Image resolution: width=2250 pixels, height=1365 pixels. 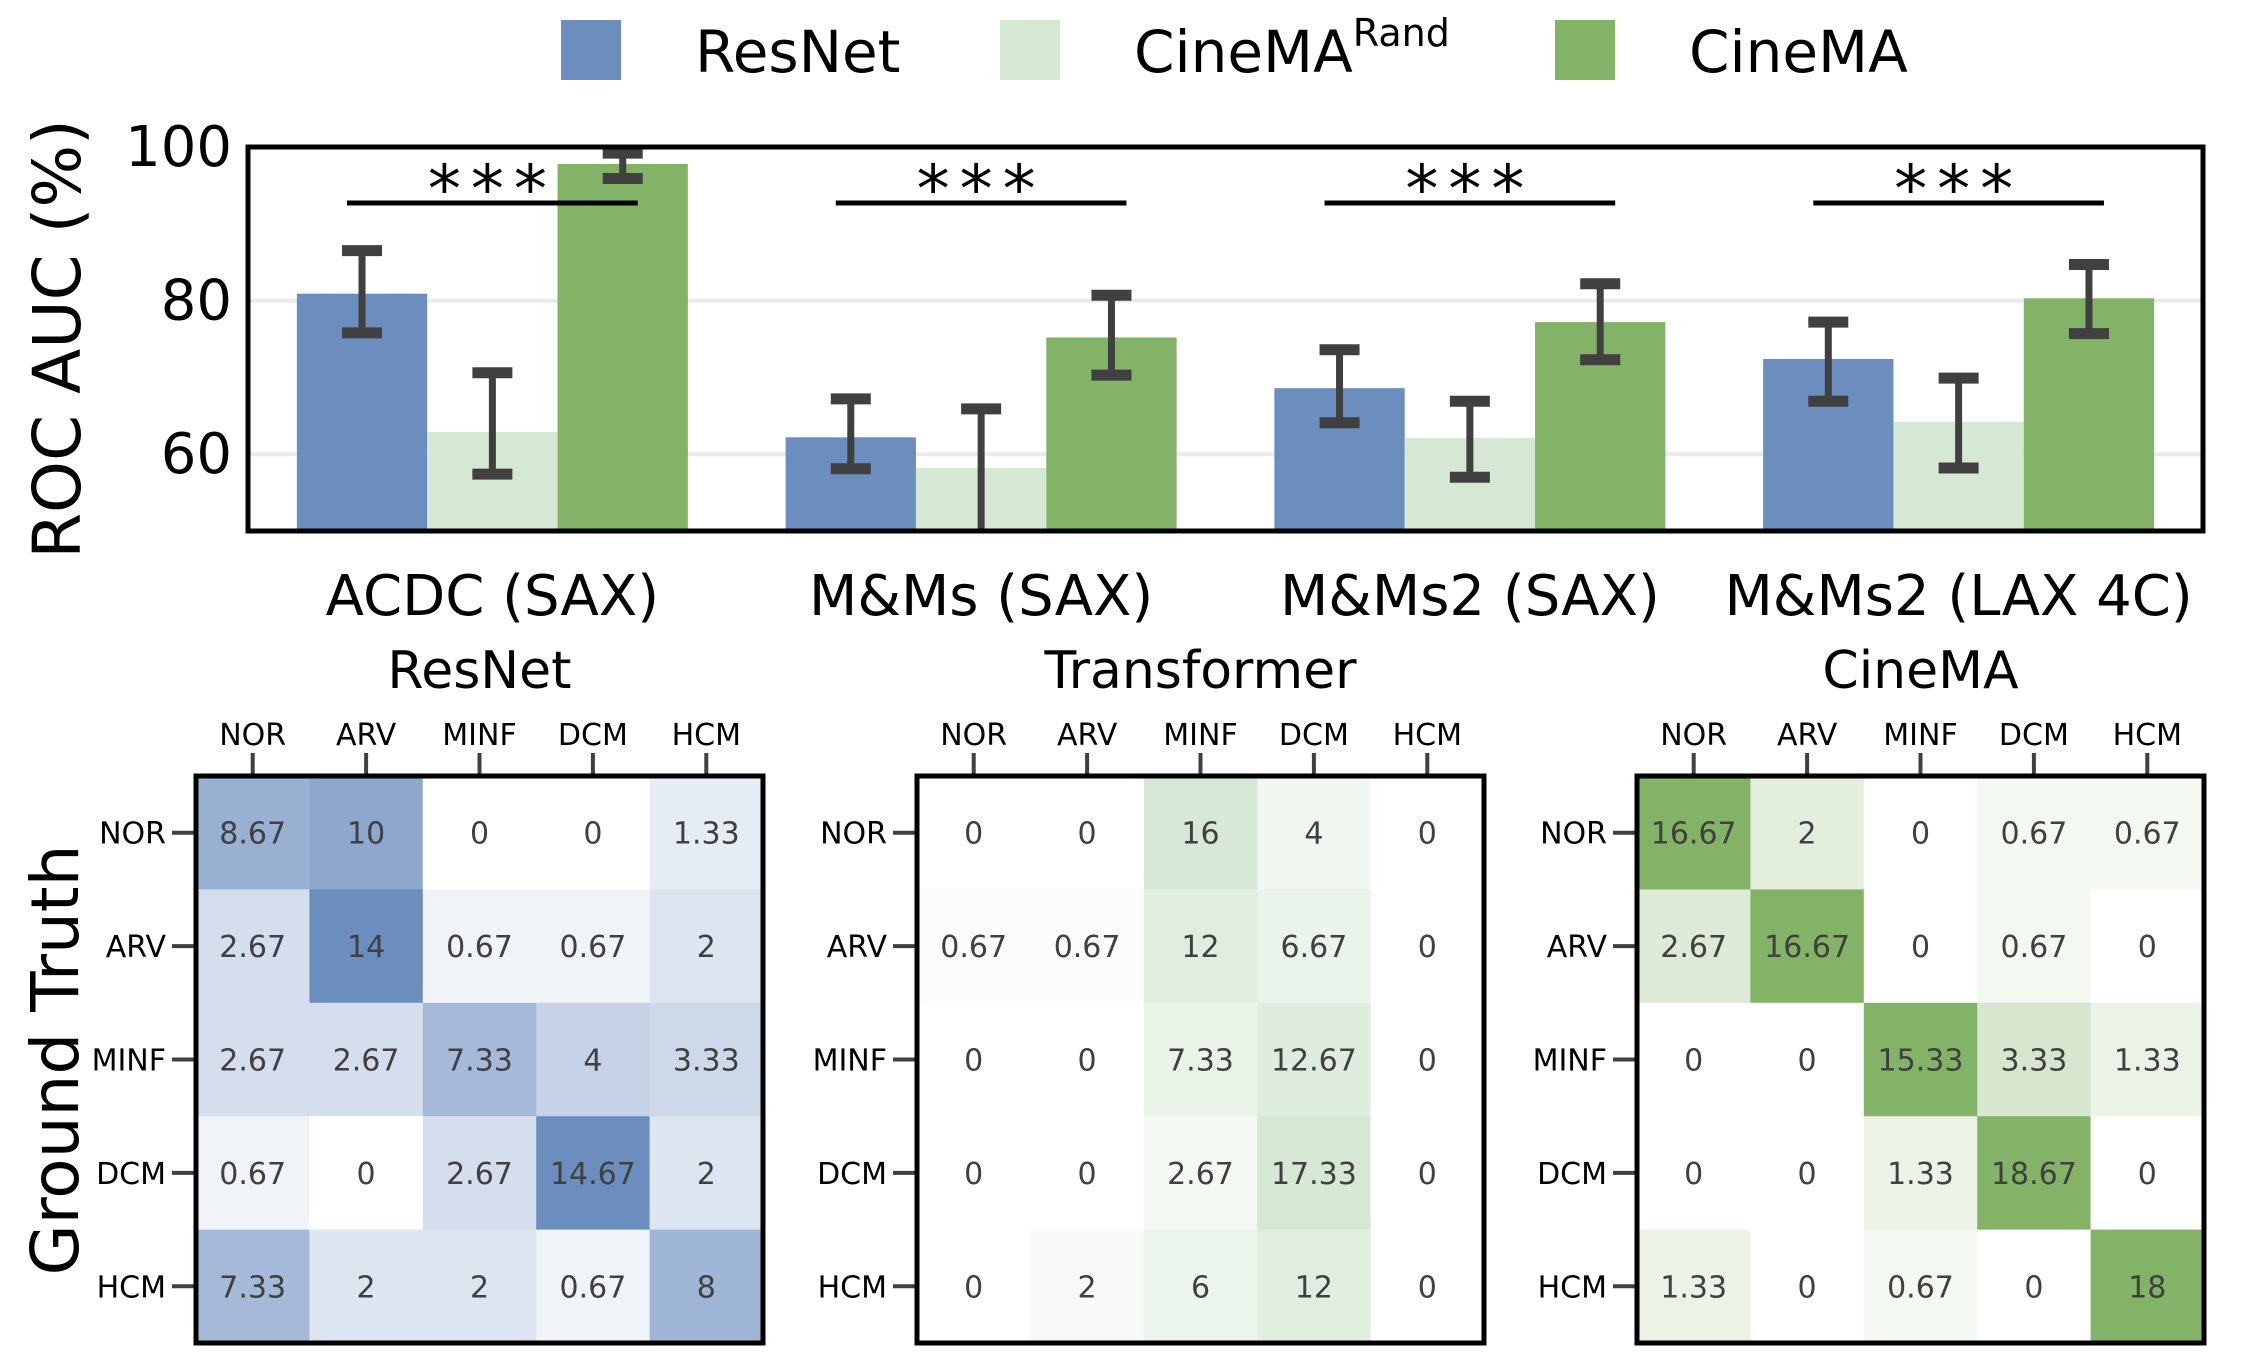 What do you see at coordinates (196, 301) in the screenshot?
I see `y-tick-label: 80` at bounding box center [196, 301].